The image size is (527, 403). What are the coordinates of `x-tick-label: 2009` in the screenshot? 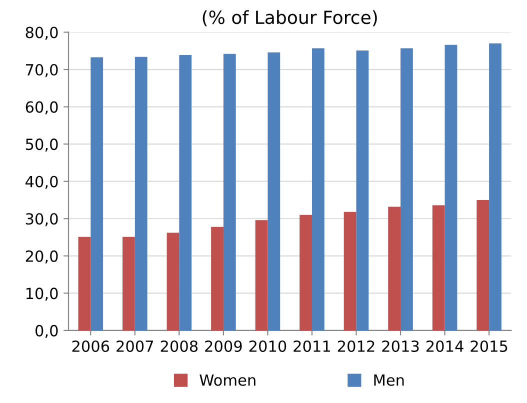 It's located at (223, 346).